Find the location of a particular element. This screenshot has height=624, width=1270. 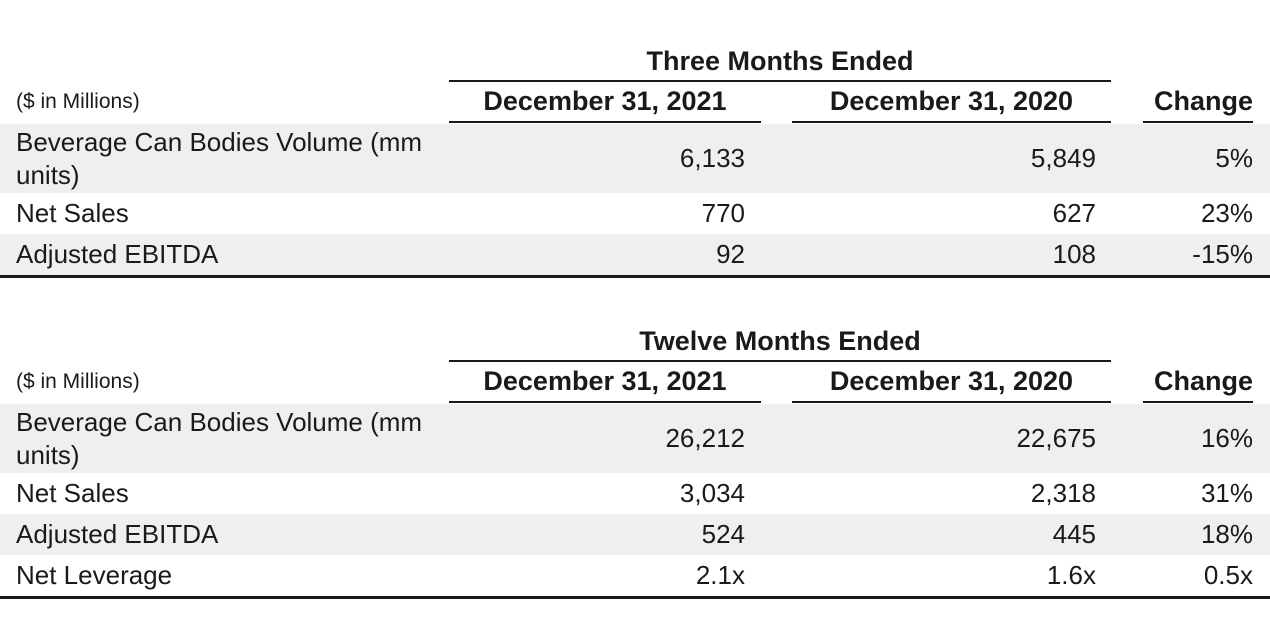

table-row: Adjusted EBITDA 524 445 18% is located at coordinates (635, 534).